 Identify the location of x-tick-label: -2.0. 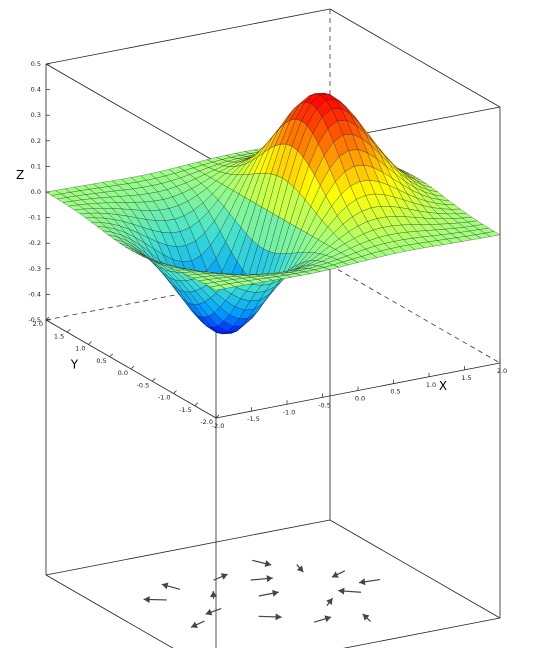
(218, 426).